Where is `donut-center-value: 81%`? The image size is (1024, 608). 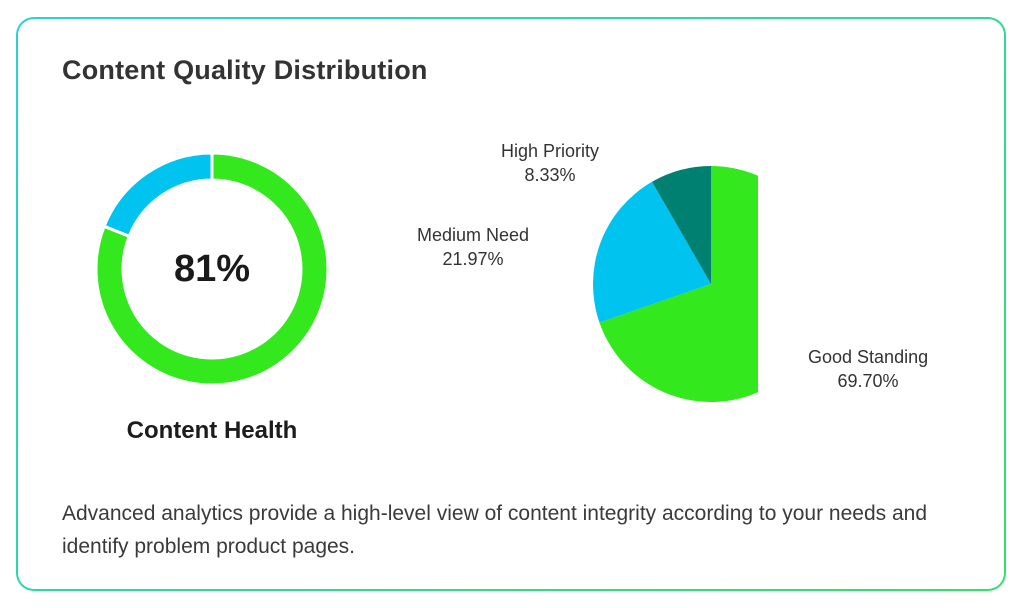
donut-center-value: 81% is located at coordinates (212, 268).